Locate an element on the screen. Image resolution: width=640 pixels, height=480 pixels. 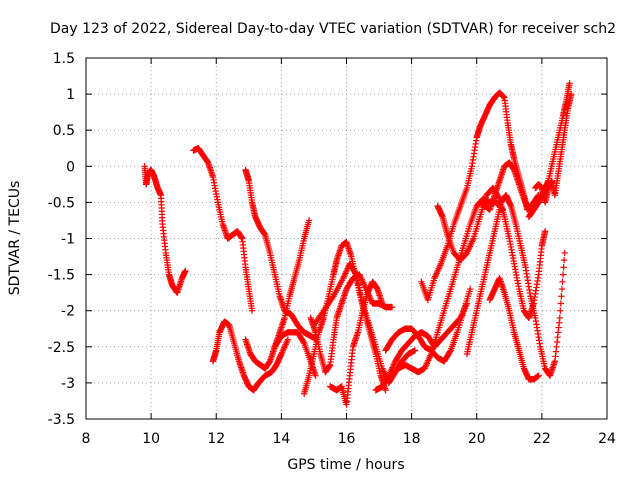
y-tick-label: -2 is located at coordinates (68, 312).